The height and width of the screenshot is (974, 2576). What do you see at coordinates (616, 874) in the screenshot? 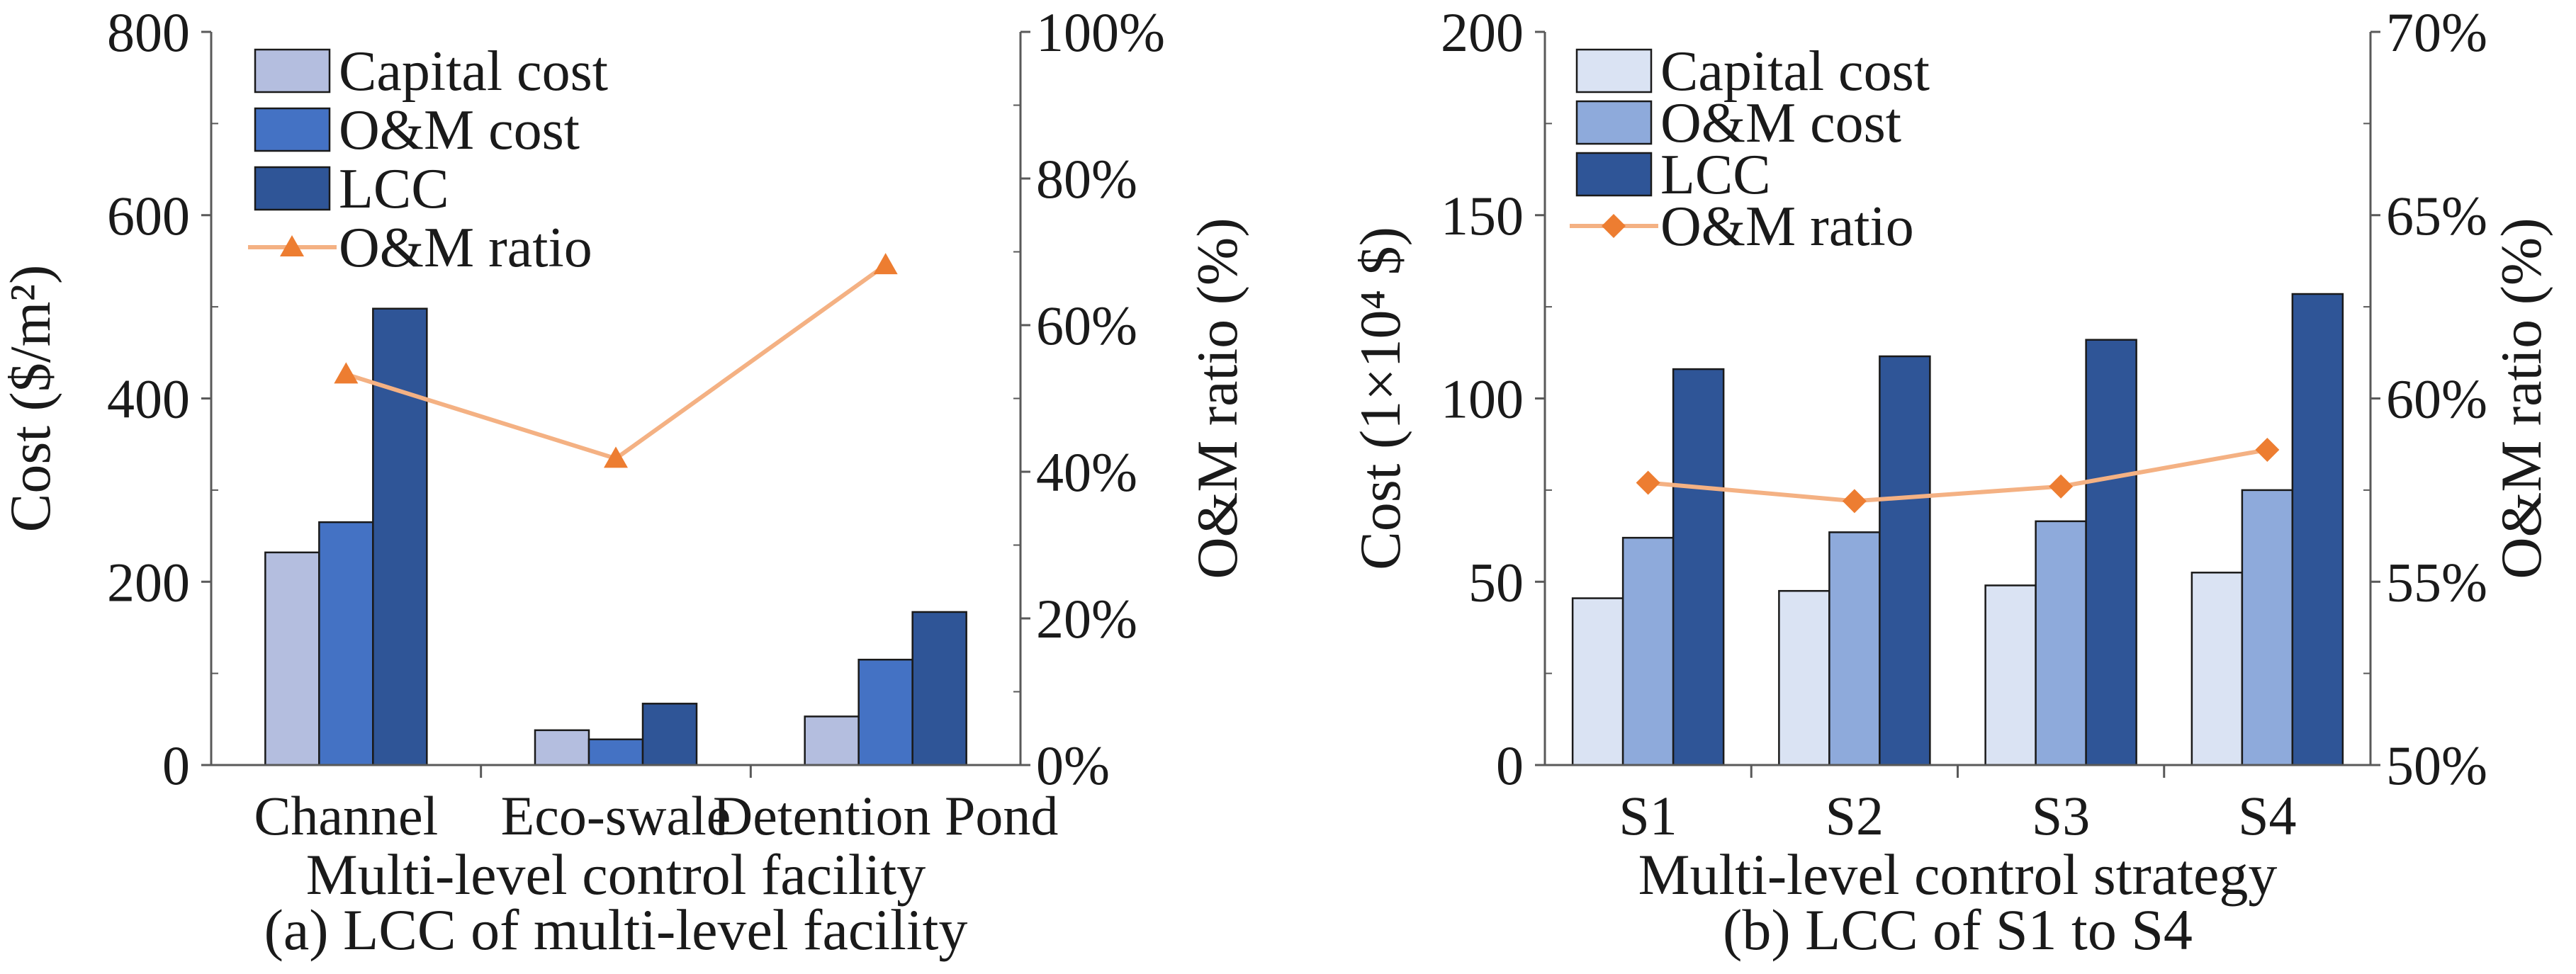
I see `x-axis-title: Multi-level control facility` at bounding box center [616, 874].